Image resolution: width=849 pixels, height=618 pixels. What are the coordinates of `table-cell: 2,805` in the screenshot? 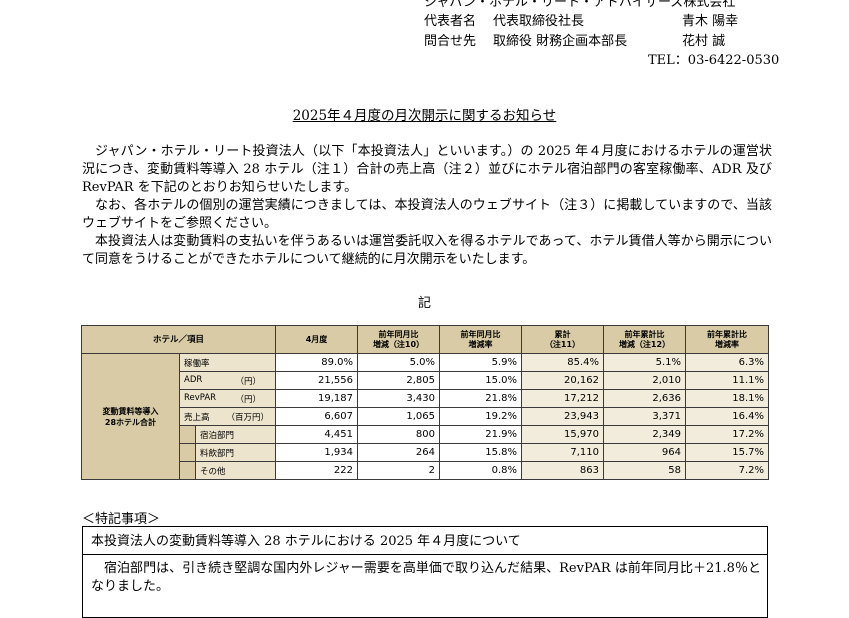 It's located at (399, 380).